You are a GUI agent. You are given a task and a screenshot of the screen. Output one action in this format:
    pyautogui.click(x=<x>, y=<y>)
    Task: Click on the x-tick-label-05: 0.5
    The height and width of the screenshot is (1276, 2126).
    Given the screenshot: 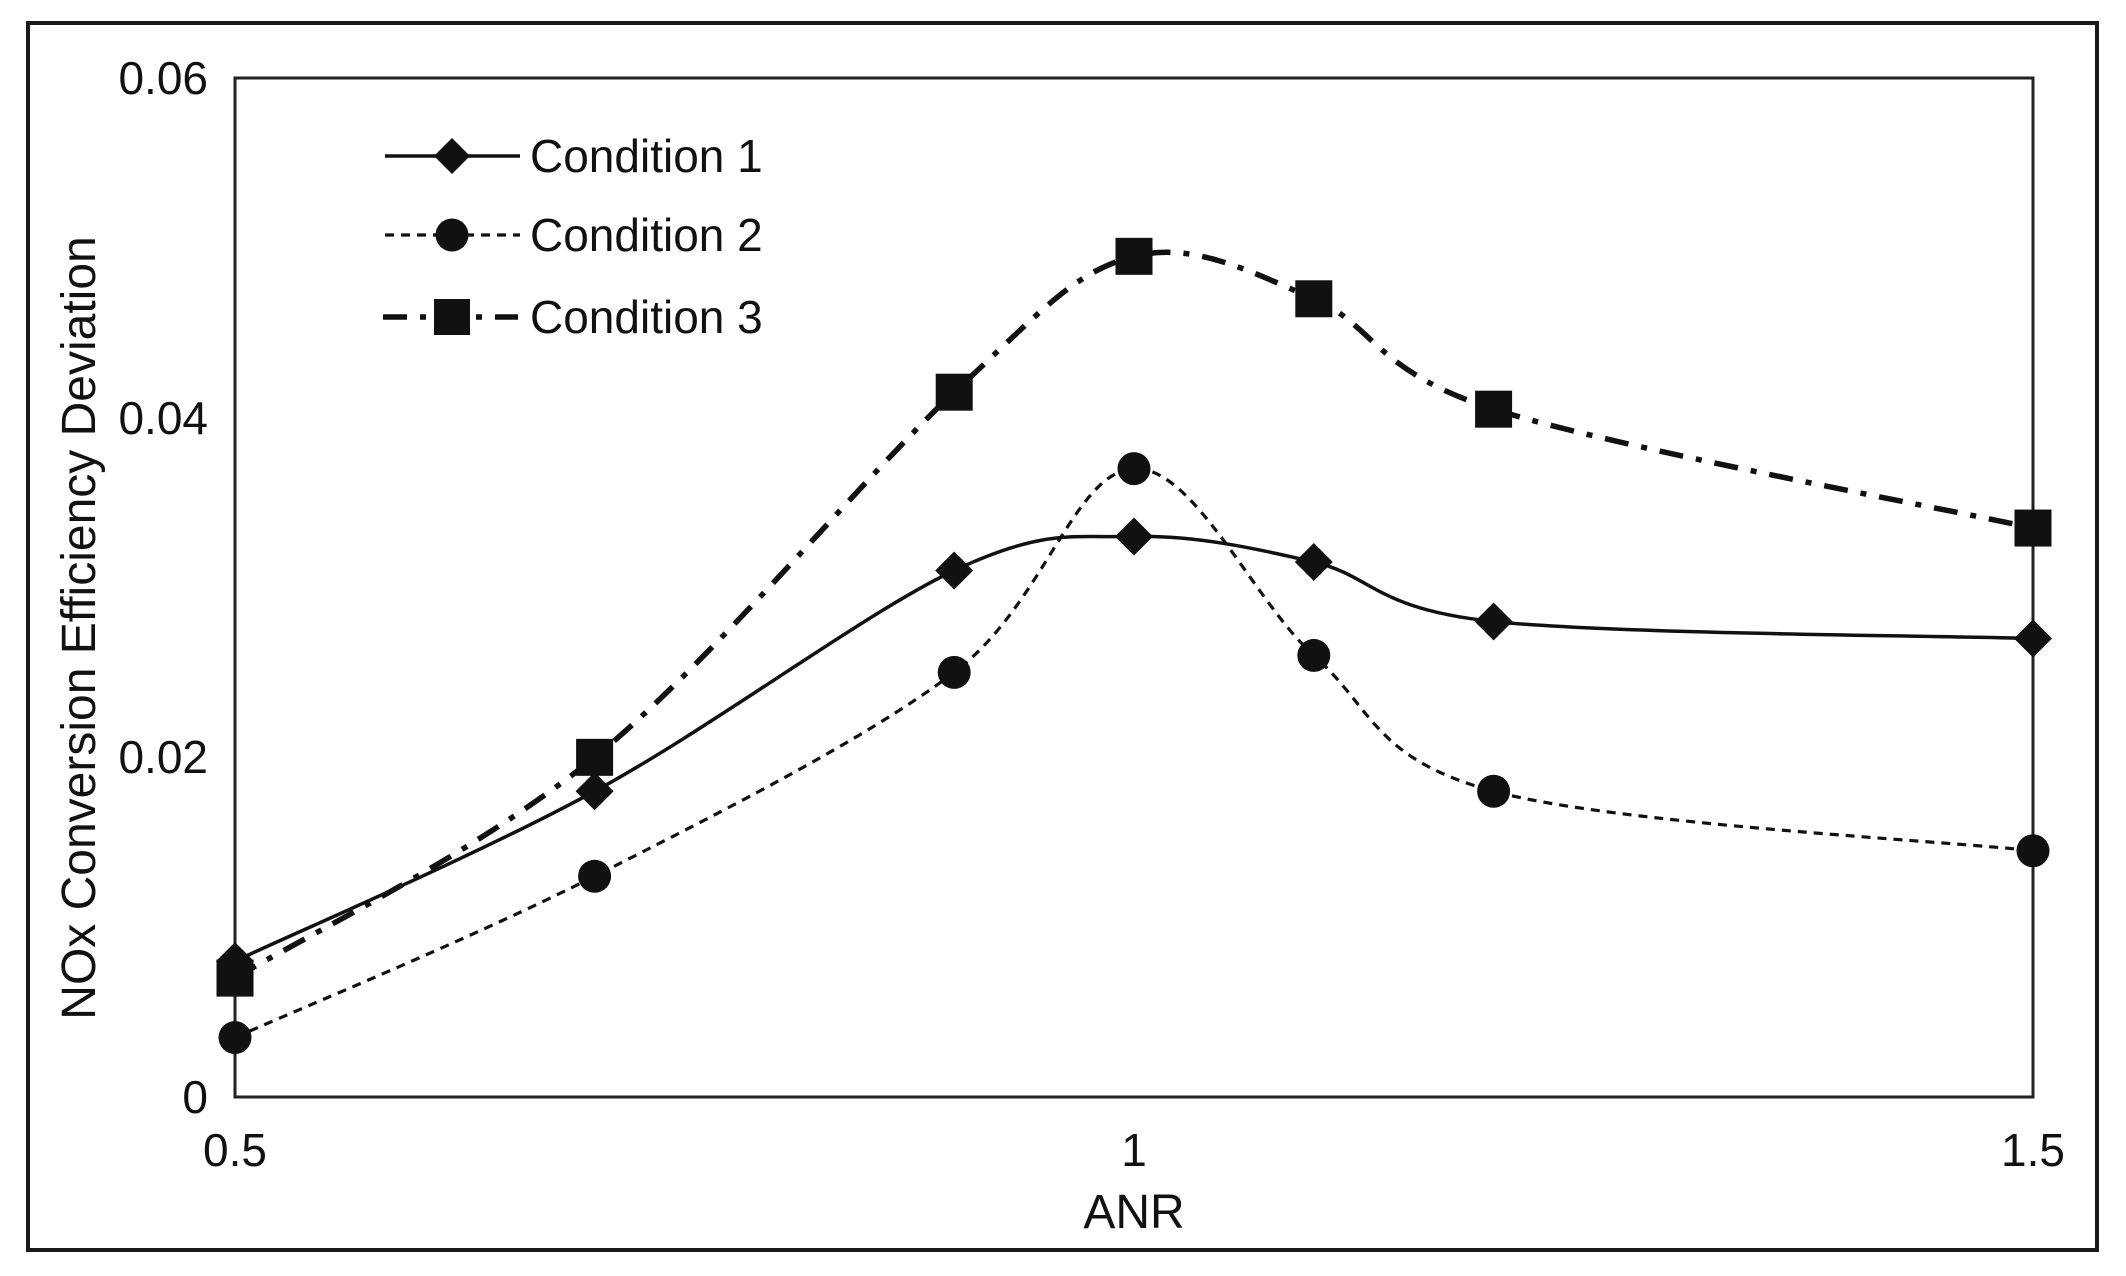 What is the action you would take?
    pyautogui.click(x=235, y=1150)
    